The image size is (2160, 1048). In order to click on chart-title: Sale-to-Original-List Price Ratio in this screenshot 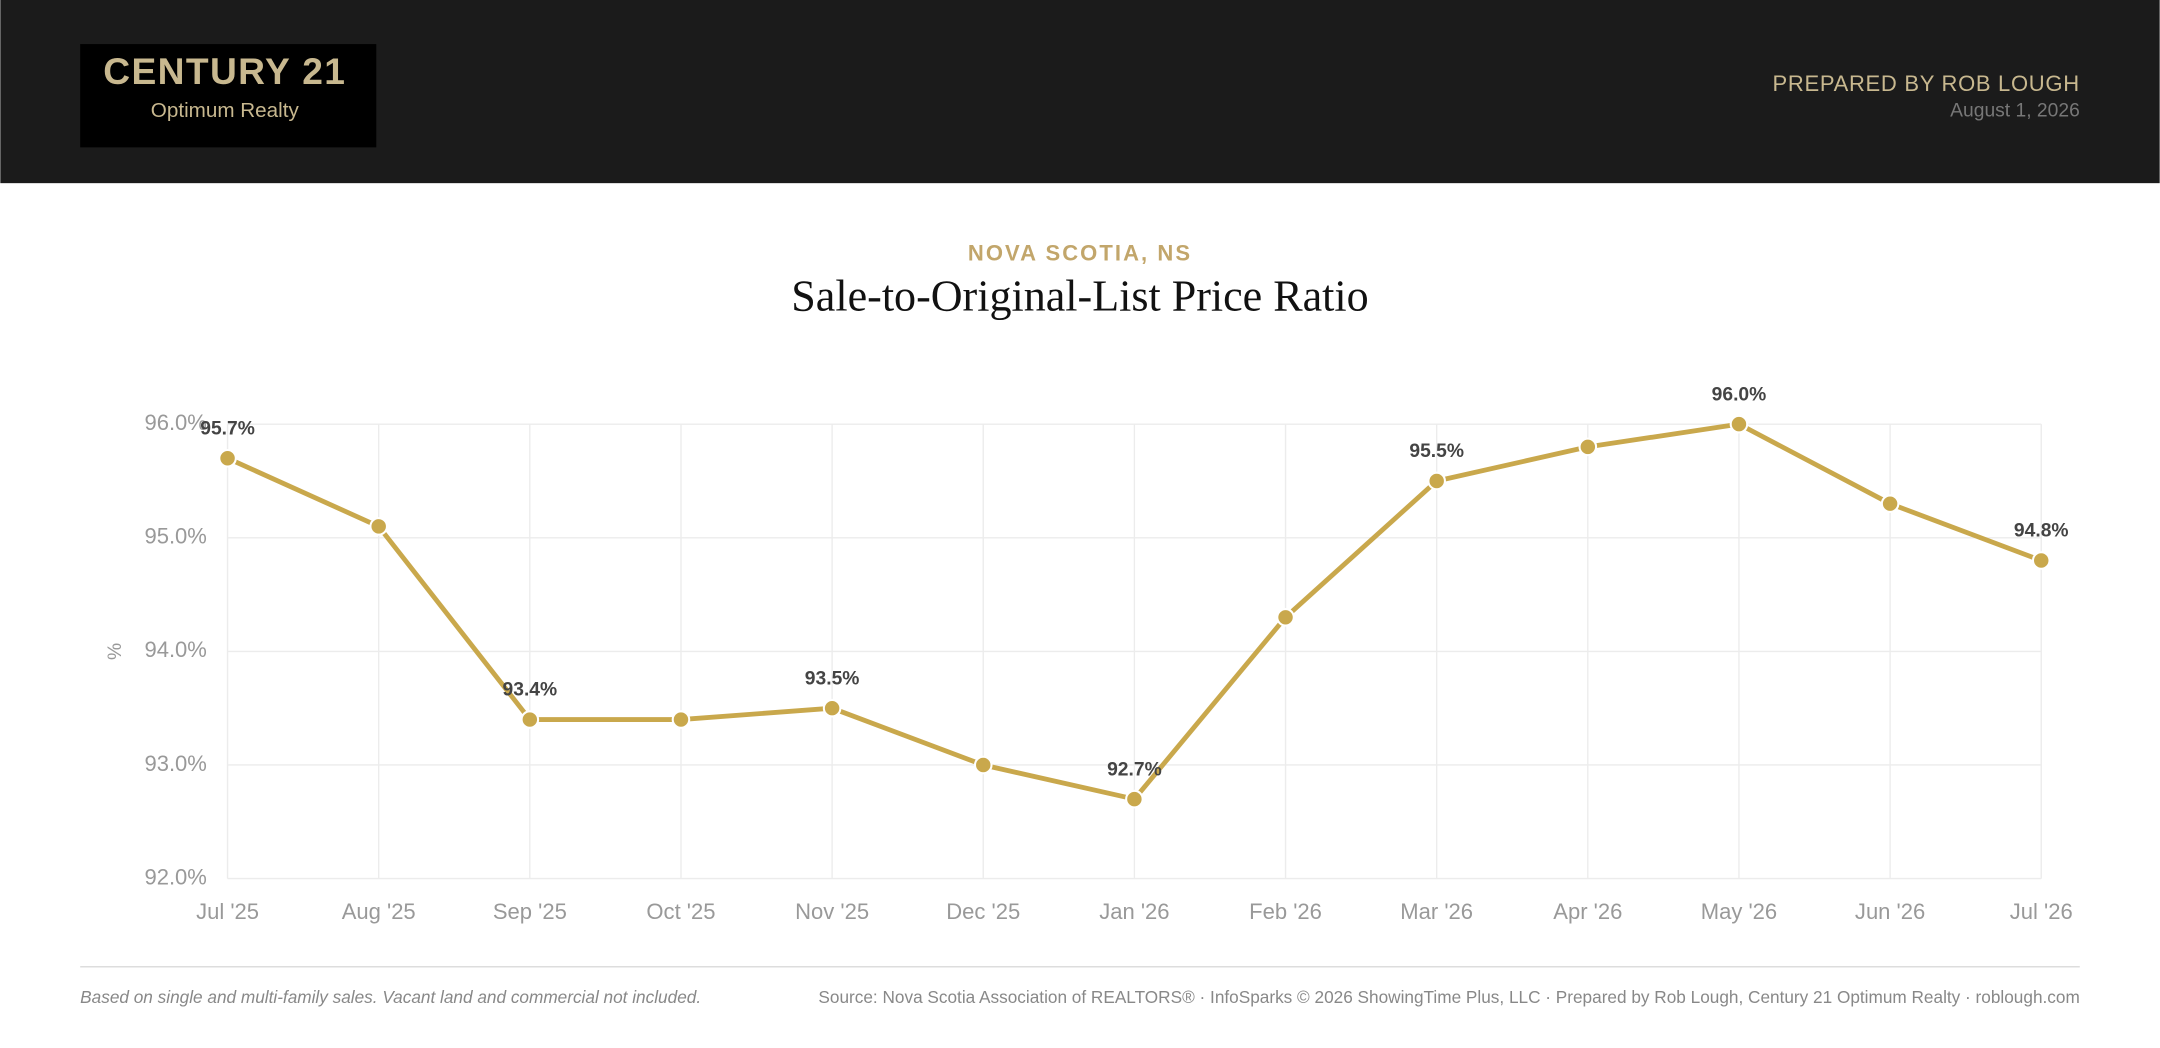, I will do `click(1079, 295)`.